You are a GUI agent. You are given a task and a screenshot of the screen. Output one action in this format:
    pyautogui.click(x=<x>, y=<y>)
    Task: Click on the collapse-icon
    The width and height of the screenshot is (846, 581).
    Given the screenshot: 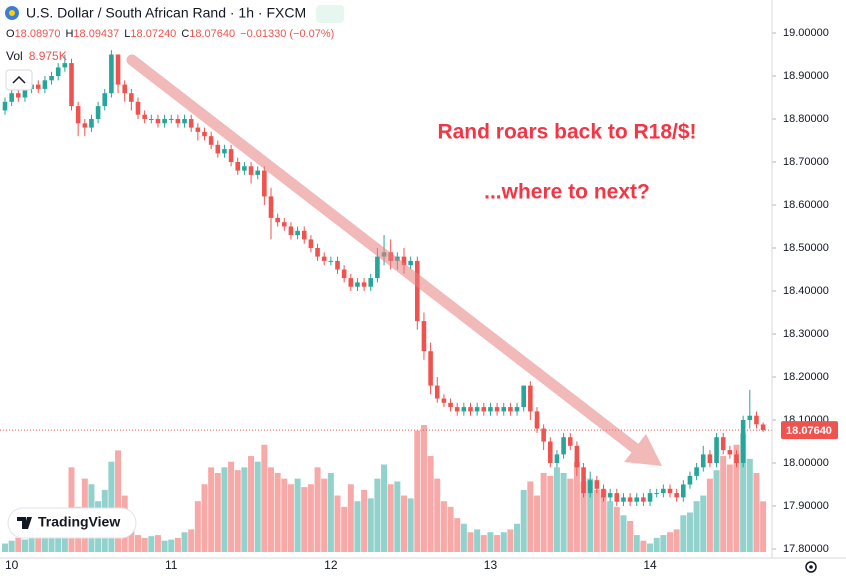 What is the action you would take?
    pyautogui.click(x=19, y=79)
    